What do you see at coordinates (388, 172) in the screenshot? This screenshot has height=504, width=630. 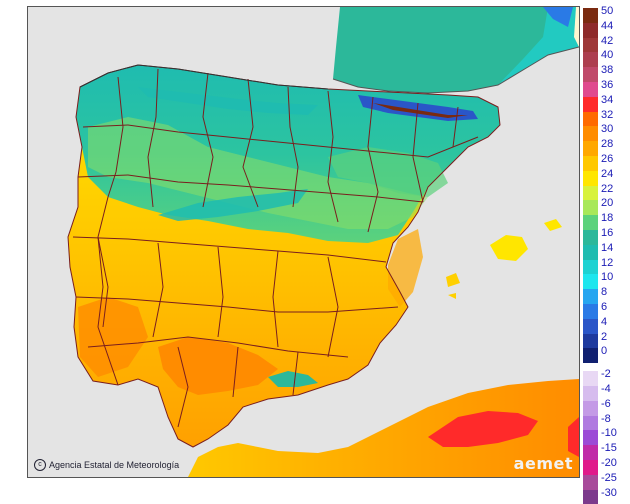 I see `ebro-valley` at bounding box center [388, 172].